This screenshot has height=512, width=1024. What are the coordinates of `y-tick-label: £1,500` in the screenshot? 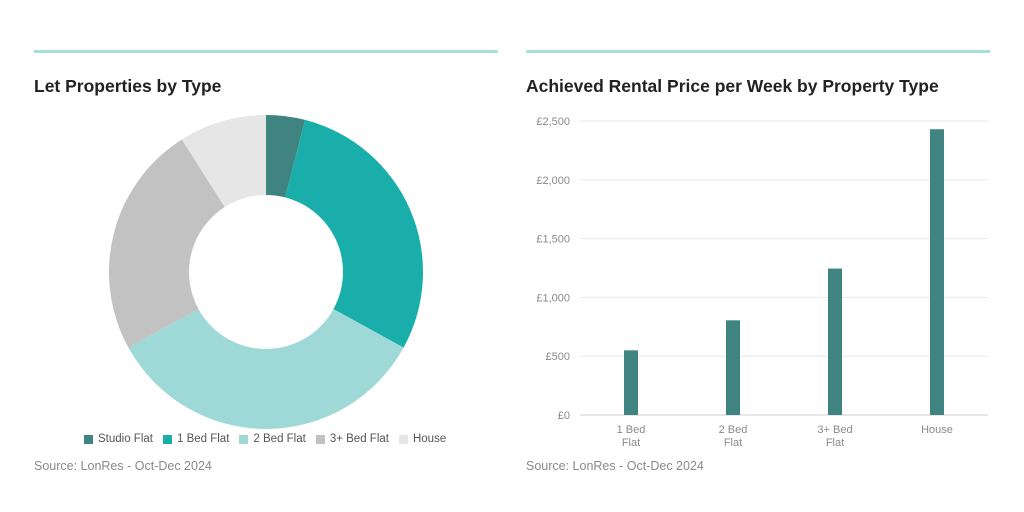 It's located at (553, 240).